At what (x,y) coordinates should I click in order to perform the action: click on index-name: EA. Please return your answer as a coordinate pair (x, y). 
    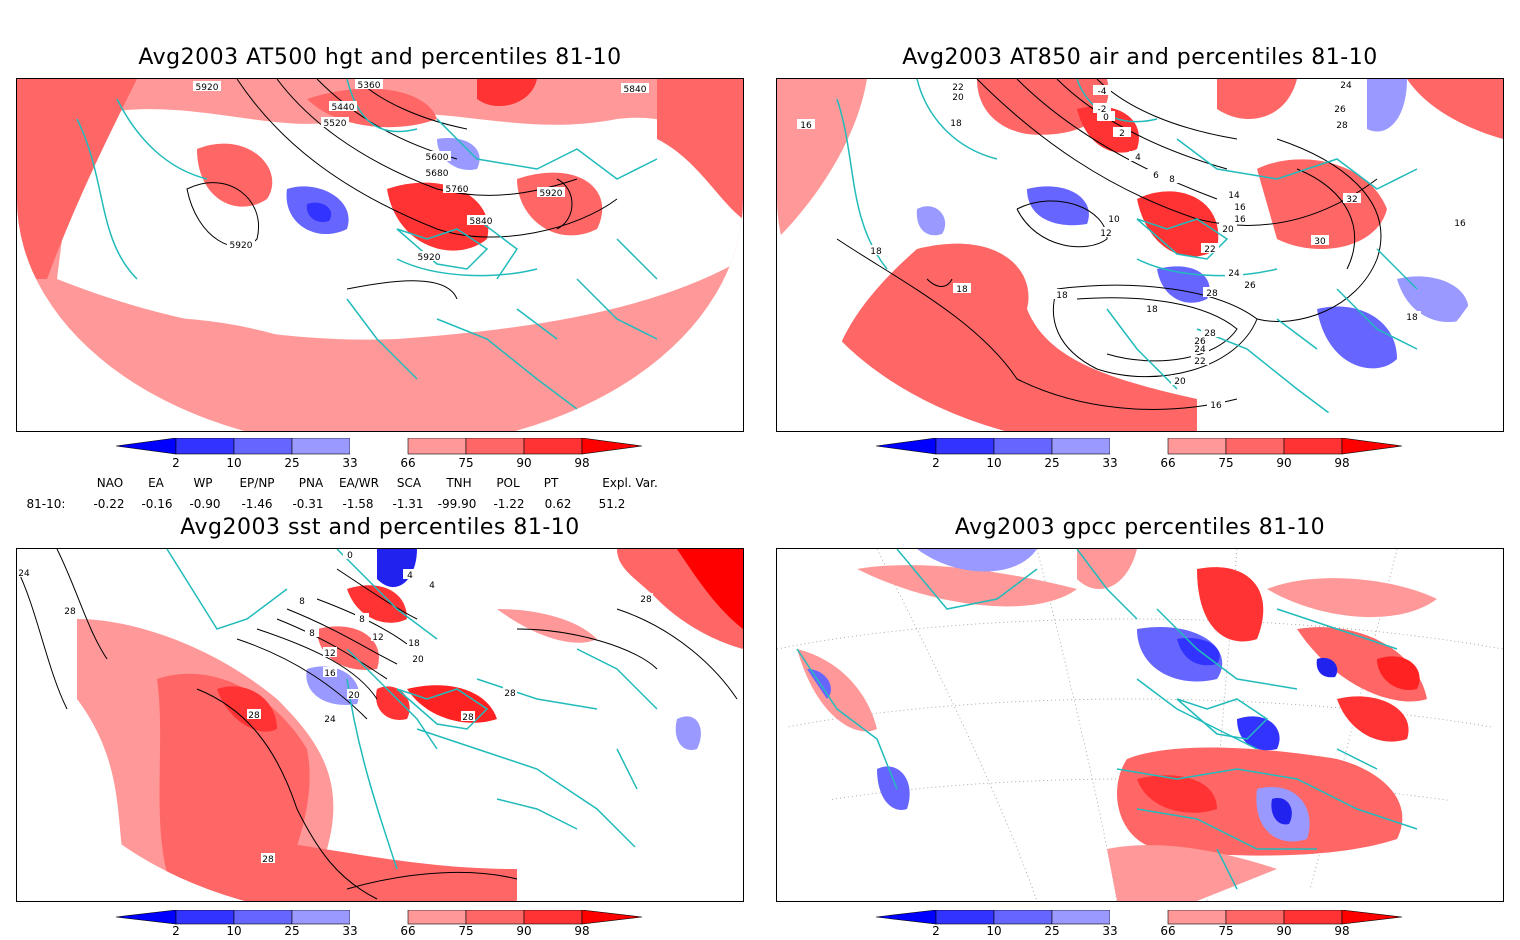
    Looking at the image, I should click on (156, 483).